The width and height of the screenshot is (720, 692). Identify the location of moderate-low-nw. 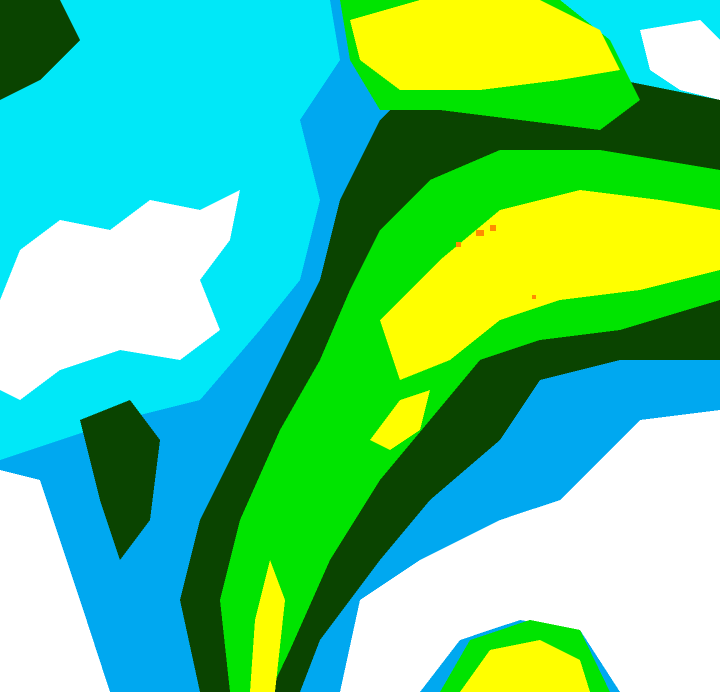
(40, 50).